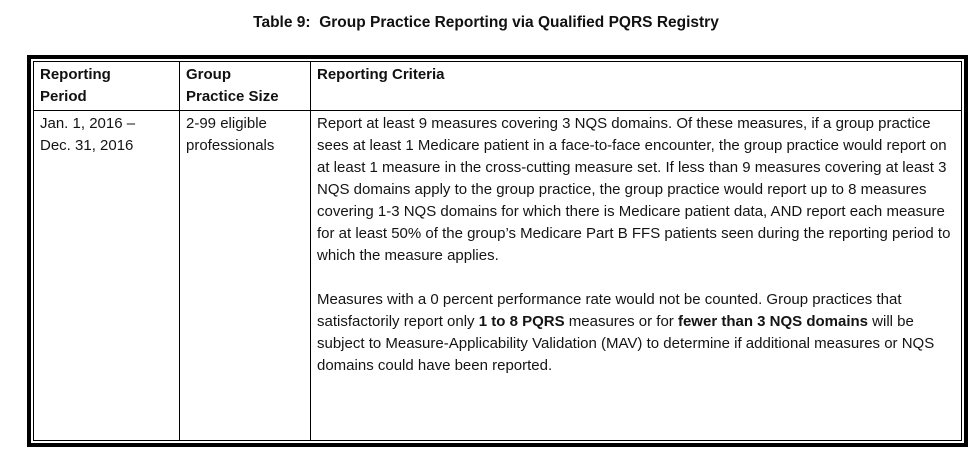  Describe the element at coordinates (521, 321) in the screenshot. I see `criteria-bold-segment: 1 to 8 PQRS` at that location.